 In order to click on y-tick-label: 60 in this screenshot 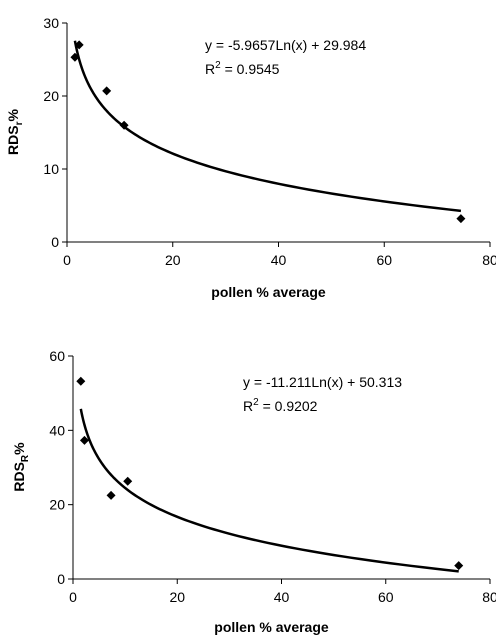, I will do `click(57, 356)`.